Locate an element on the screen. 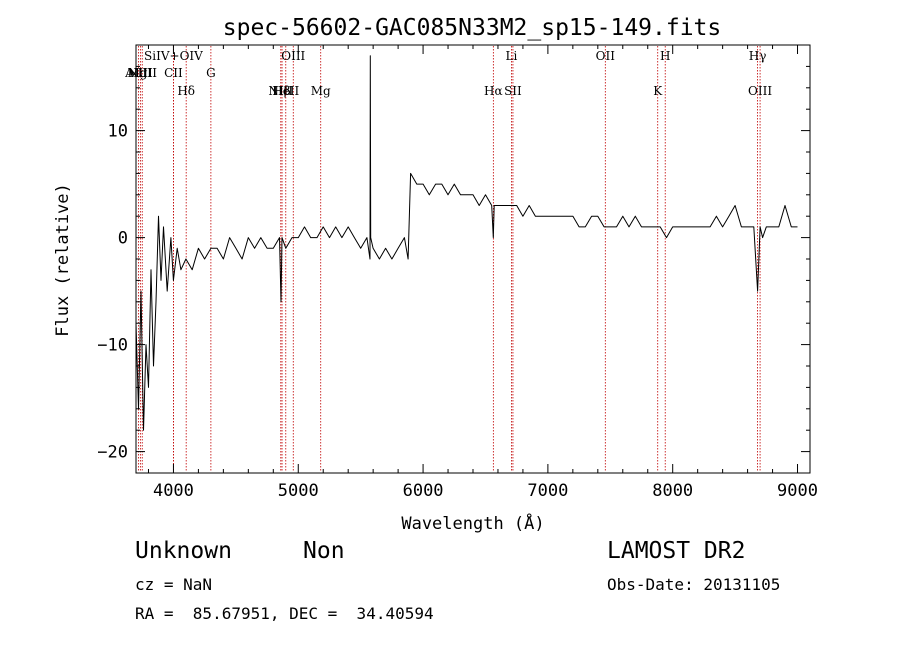 The image size is (900, 649). spectral-line-label: MgII is located at coordinates (143, 73).